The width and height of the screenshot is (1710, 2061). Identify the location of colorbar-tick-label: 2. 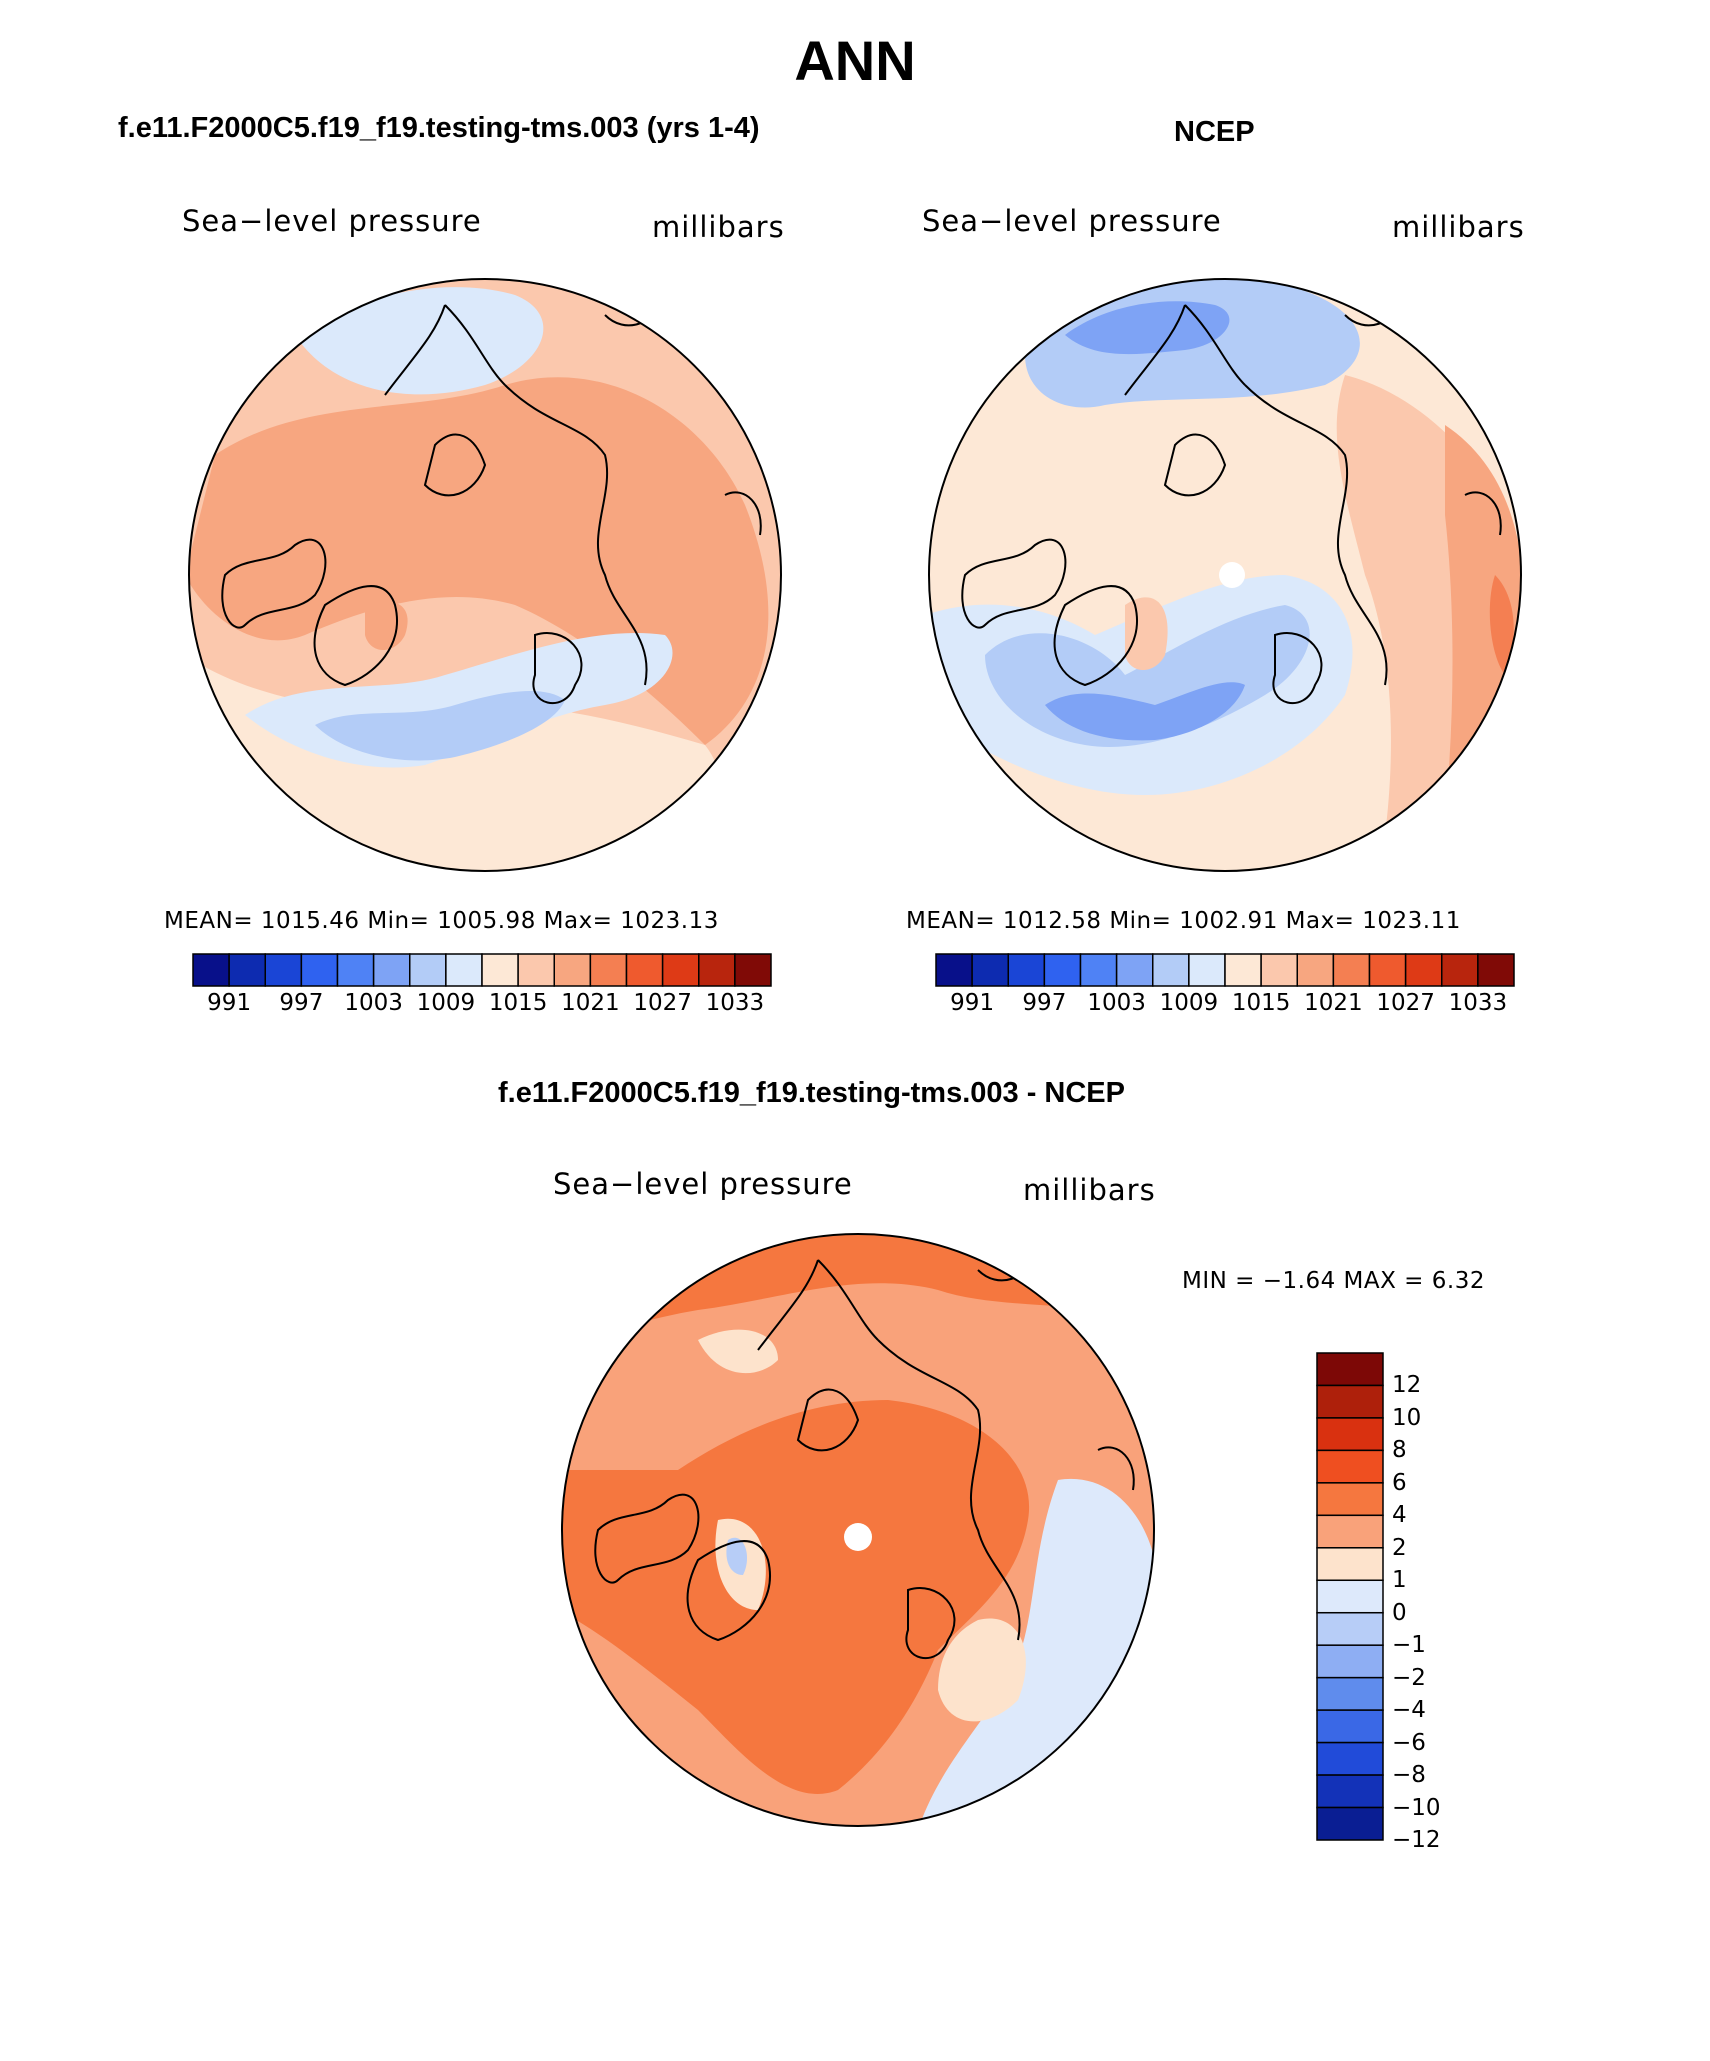
(1399, 1547).